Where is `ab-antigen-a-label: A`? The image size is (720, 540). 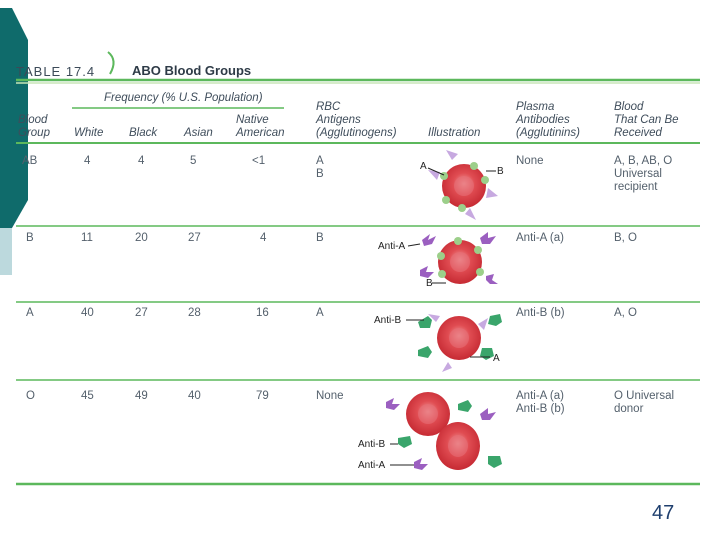
ab-antigen-a-label: A is located at coordinates (423, 166).